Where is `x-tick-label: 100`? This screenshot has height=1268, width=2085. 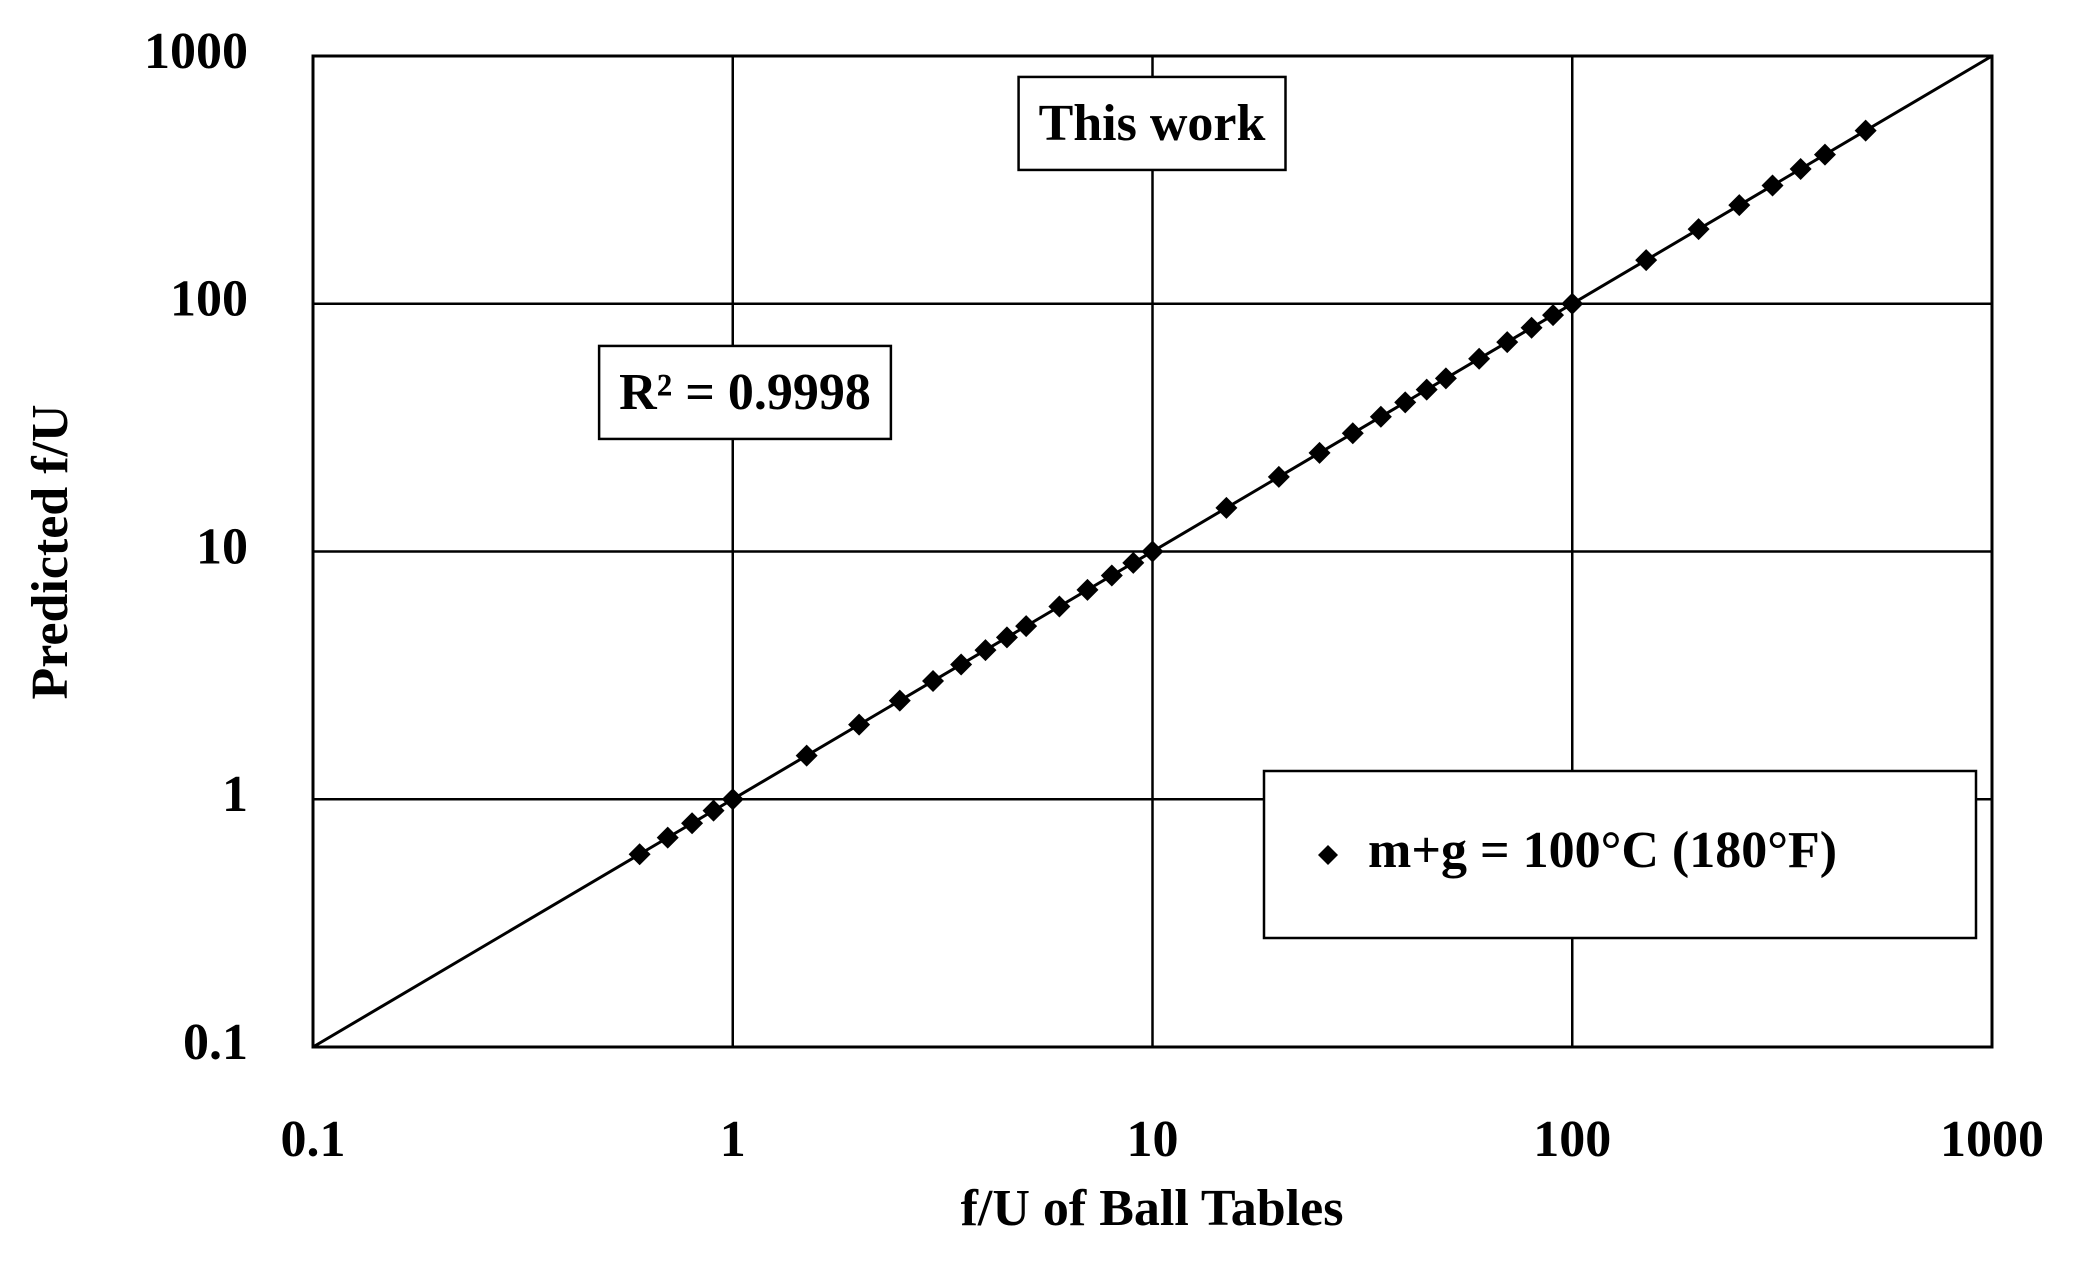
x-tick-label: 100 is located at coordinates (1572, 1139).